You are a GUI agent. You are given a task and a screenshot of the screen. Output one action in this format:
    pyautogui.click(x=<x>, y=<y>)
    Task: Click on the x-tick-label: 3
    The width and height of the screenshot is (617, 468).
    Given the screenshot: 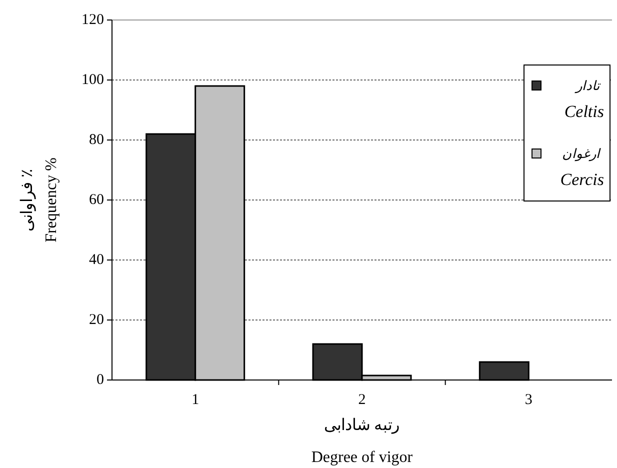 What is the action you would take?
    pyautogui.click(x=528, y=400)
    